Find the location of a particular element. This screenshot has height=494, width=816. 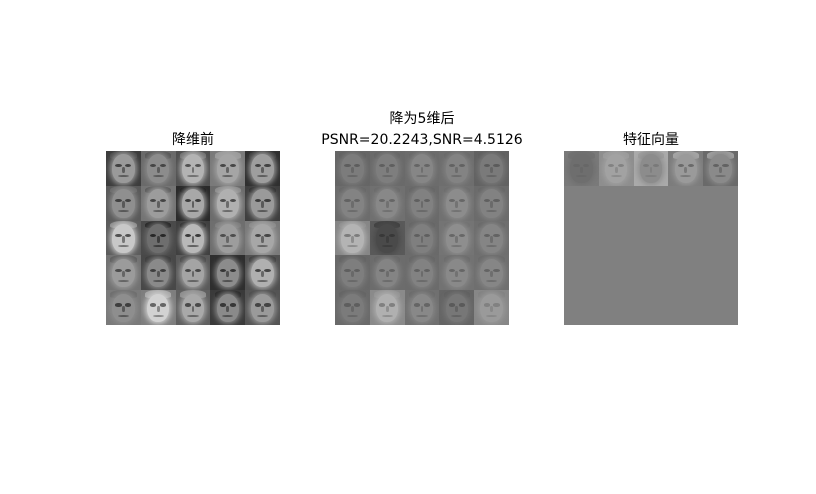

face-grid is located at coordinates (193, 238).